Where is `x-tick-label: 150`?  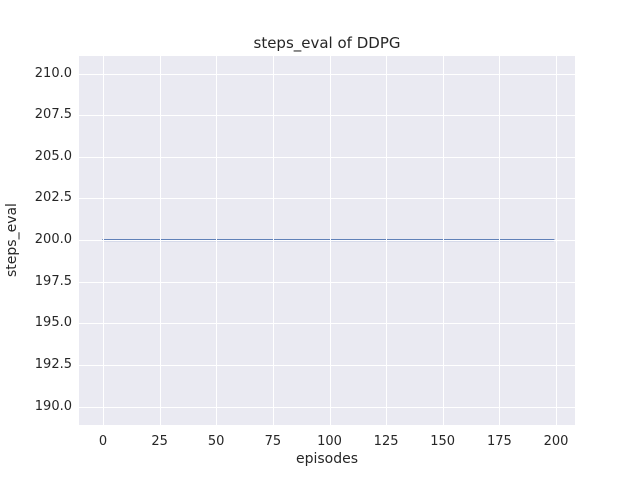 x-tick-label: 150 is located at coordinates (443, 441).